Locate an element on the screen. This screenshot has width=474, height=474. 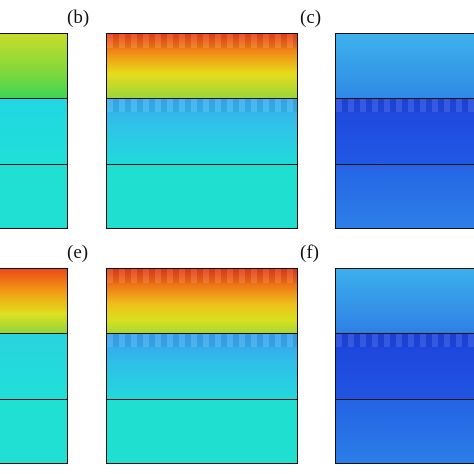
panel-label-f: (f) is located at coordinates (309, 252).